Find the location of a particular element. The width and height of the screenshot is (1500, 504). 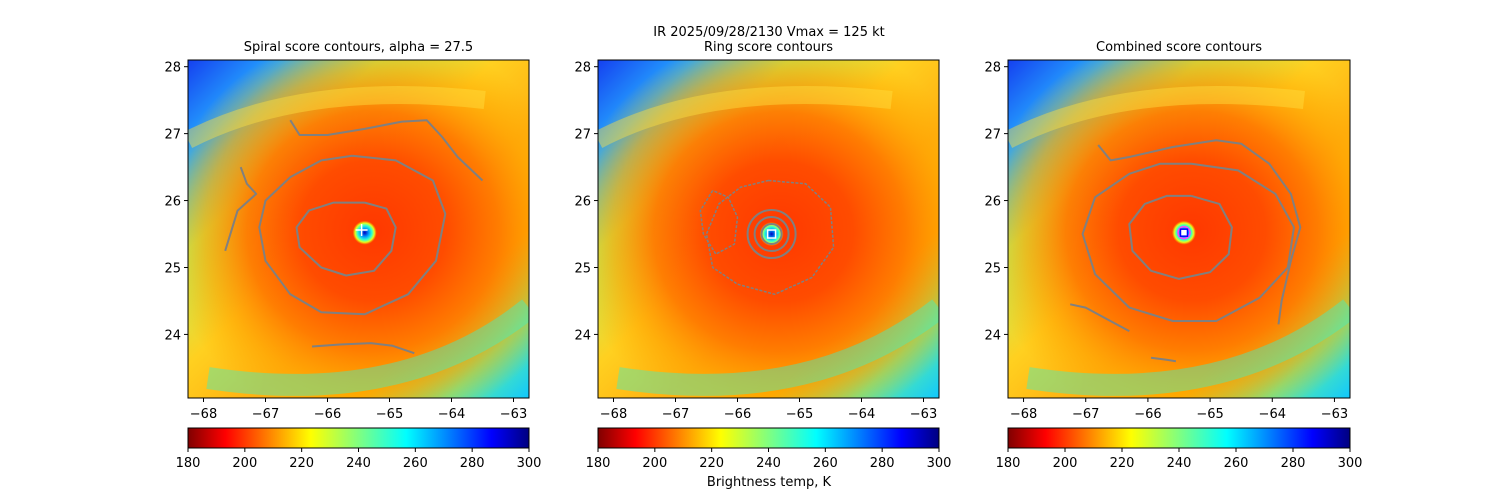

colorbar-label: Brightness temp, K is located at coordinates (769, 482).